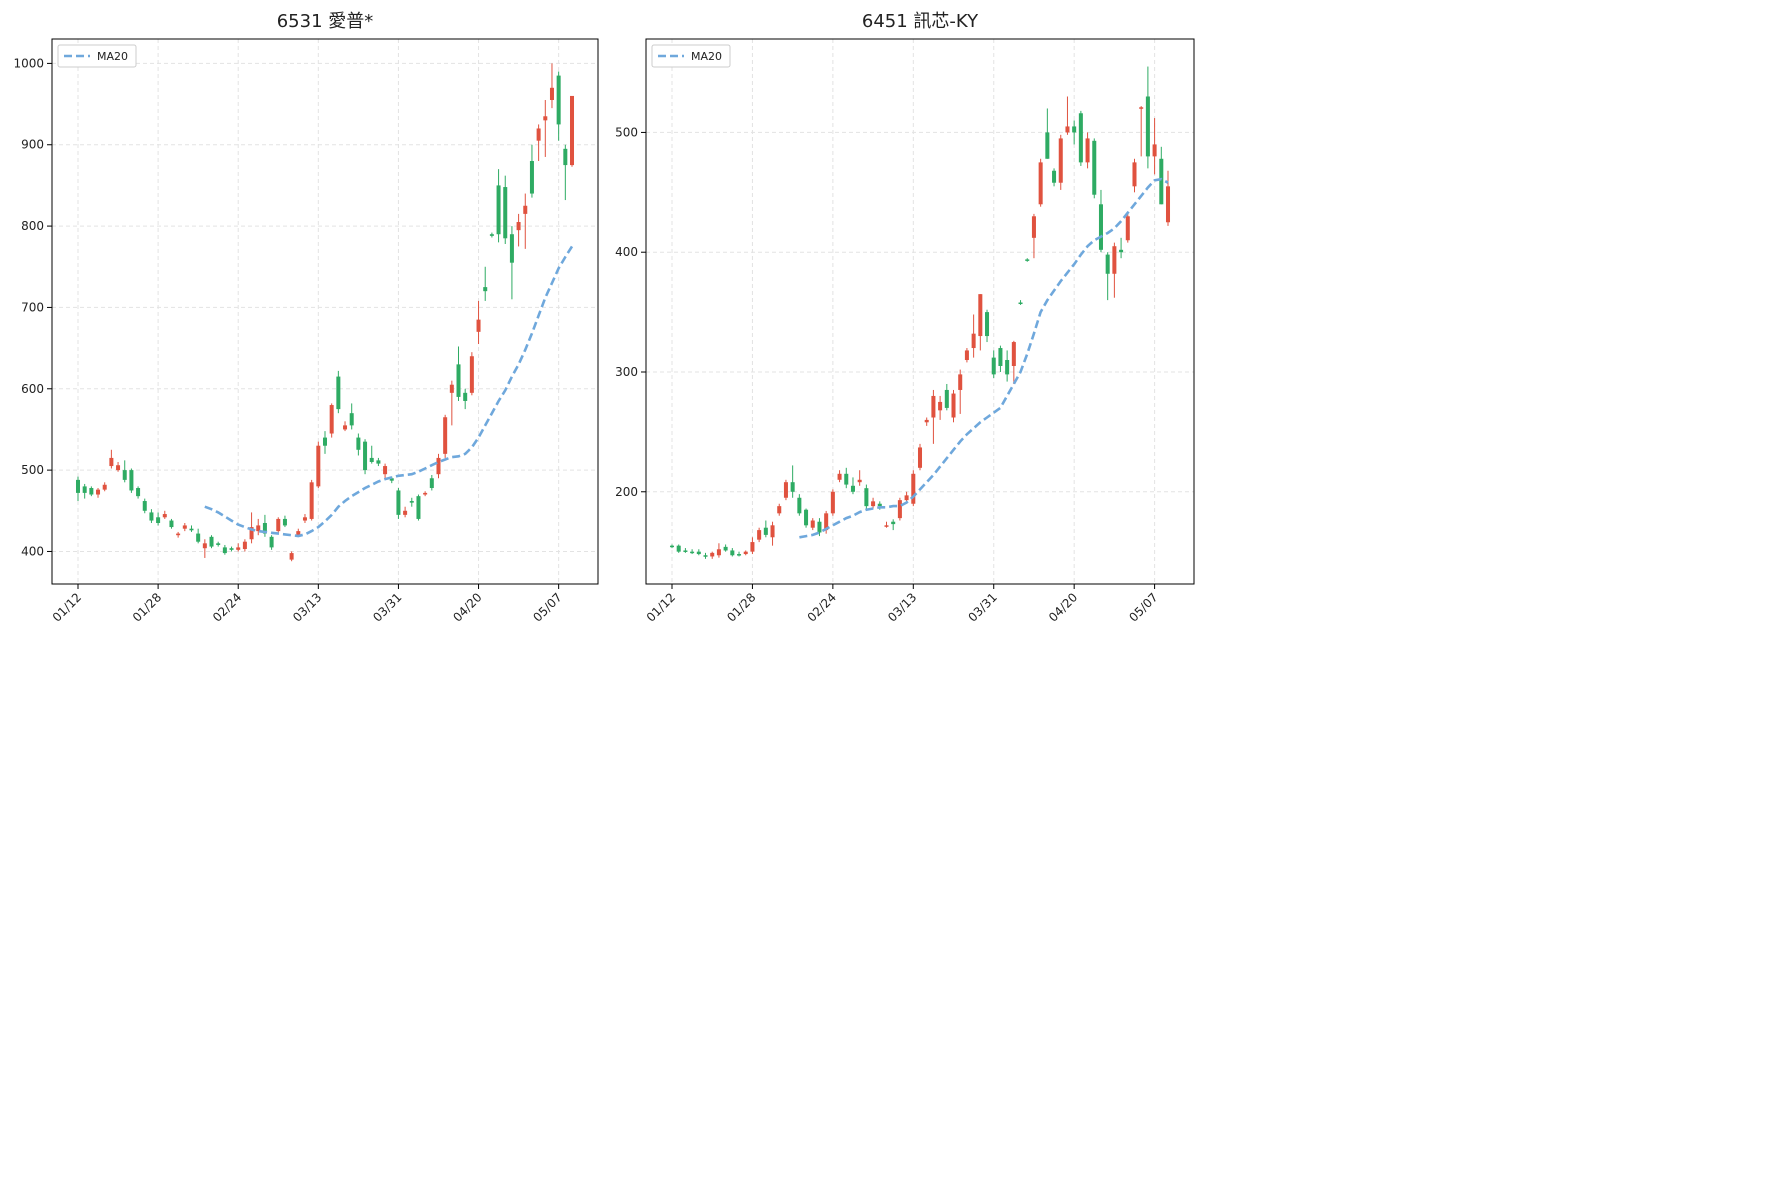 The height and width of the screenshot is (1189, 1790). What do you see at coordinates (32, 145) in the screenshot?
I see `y-tick-label: 900` at bounding box center [32, 145].